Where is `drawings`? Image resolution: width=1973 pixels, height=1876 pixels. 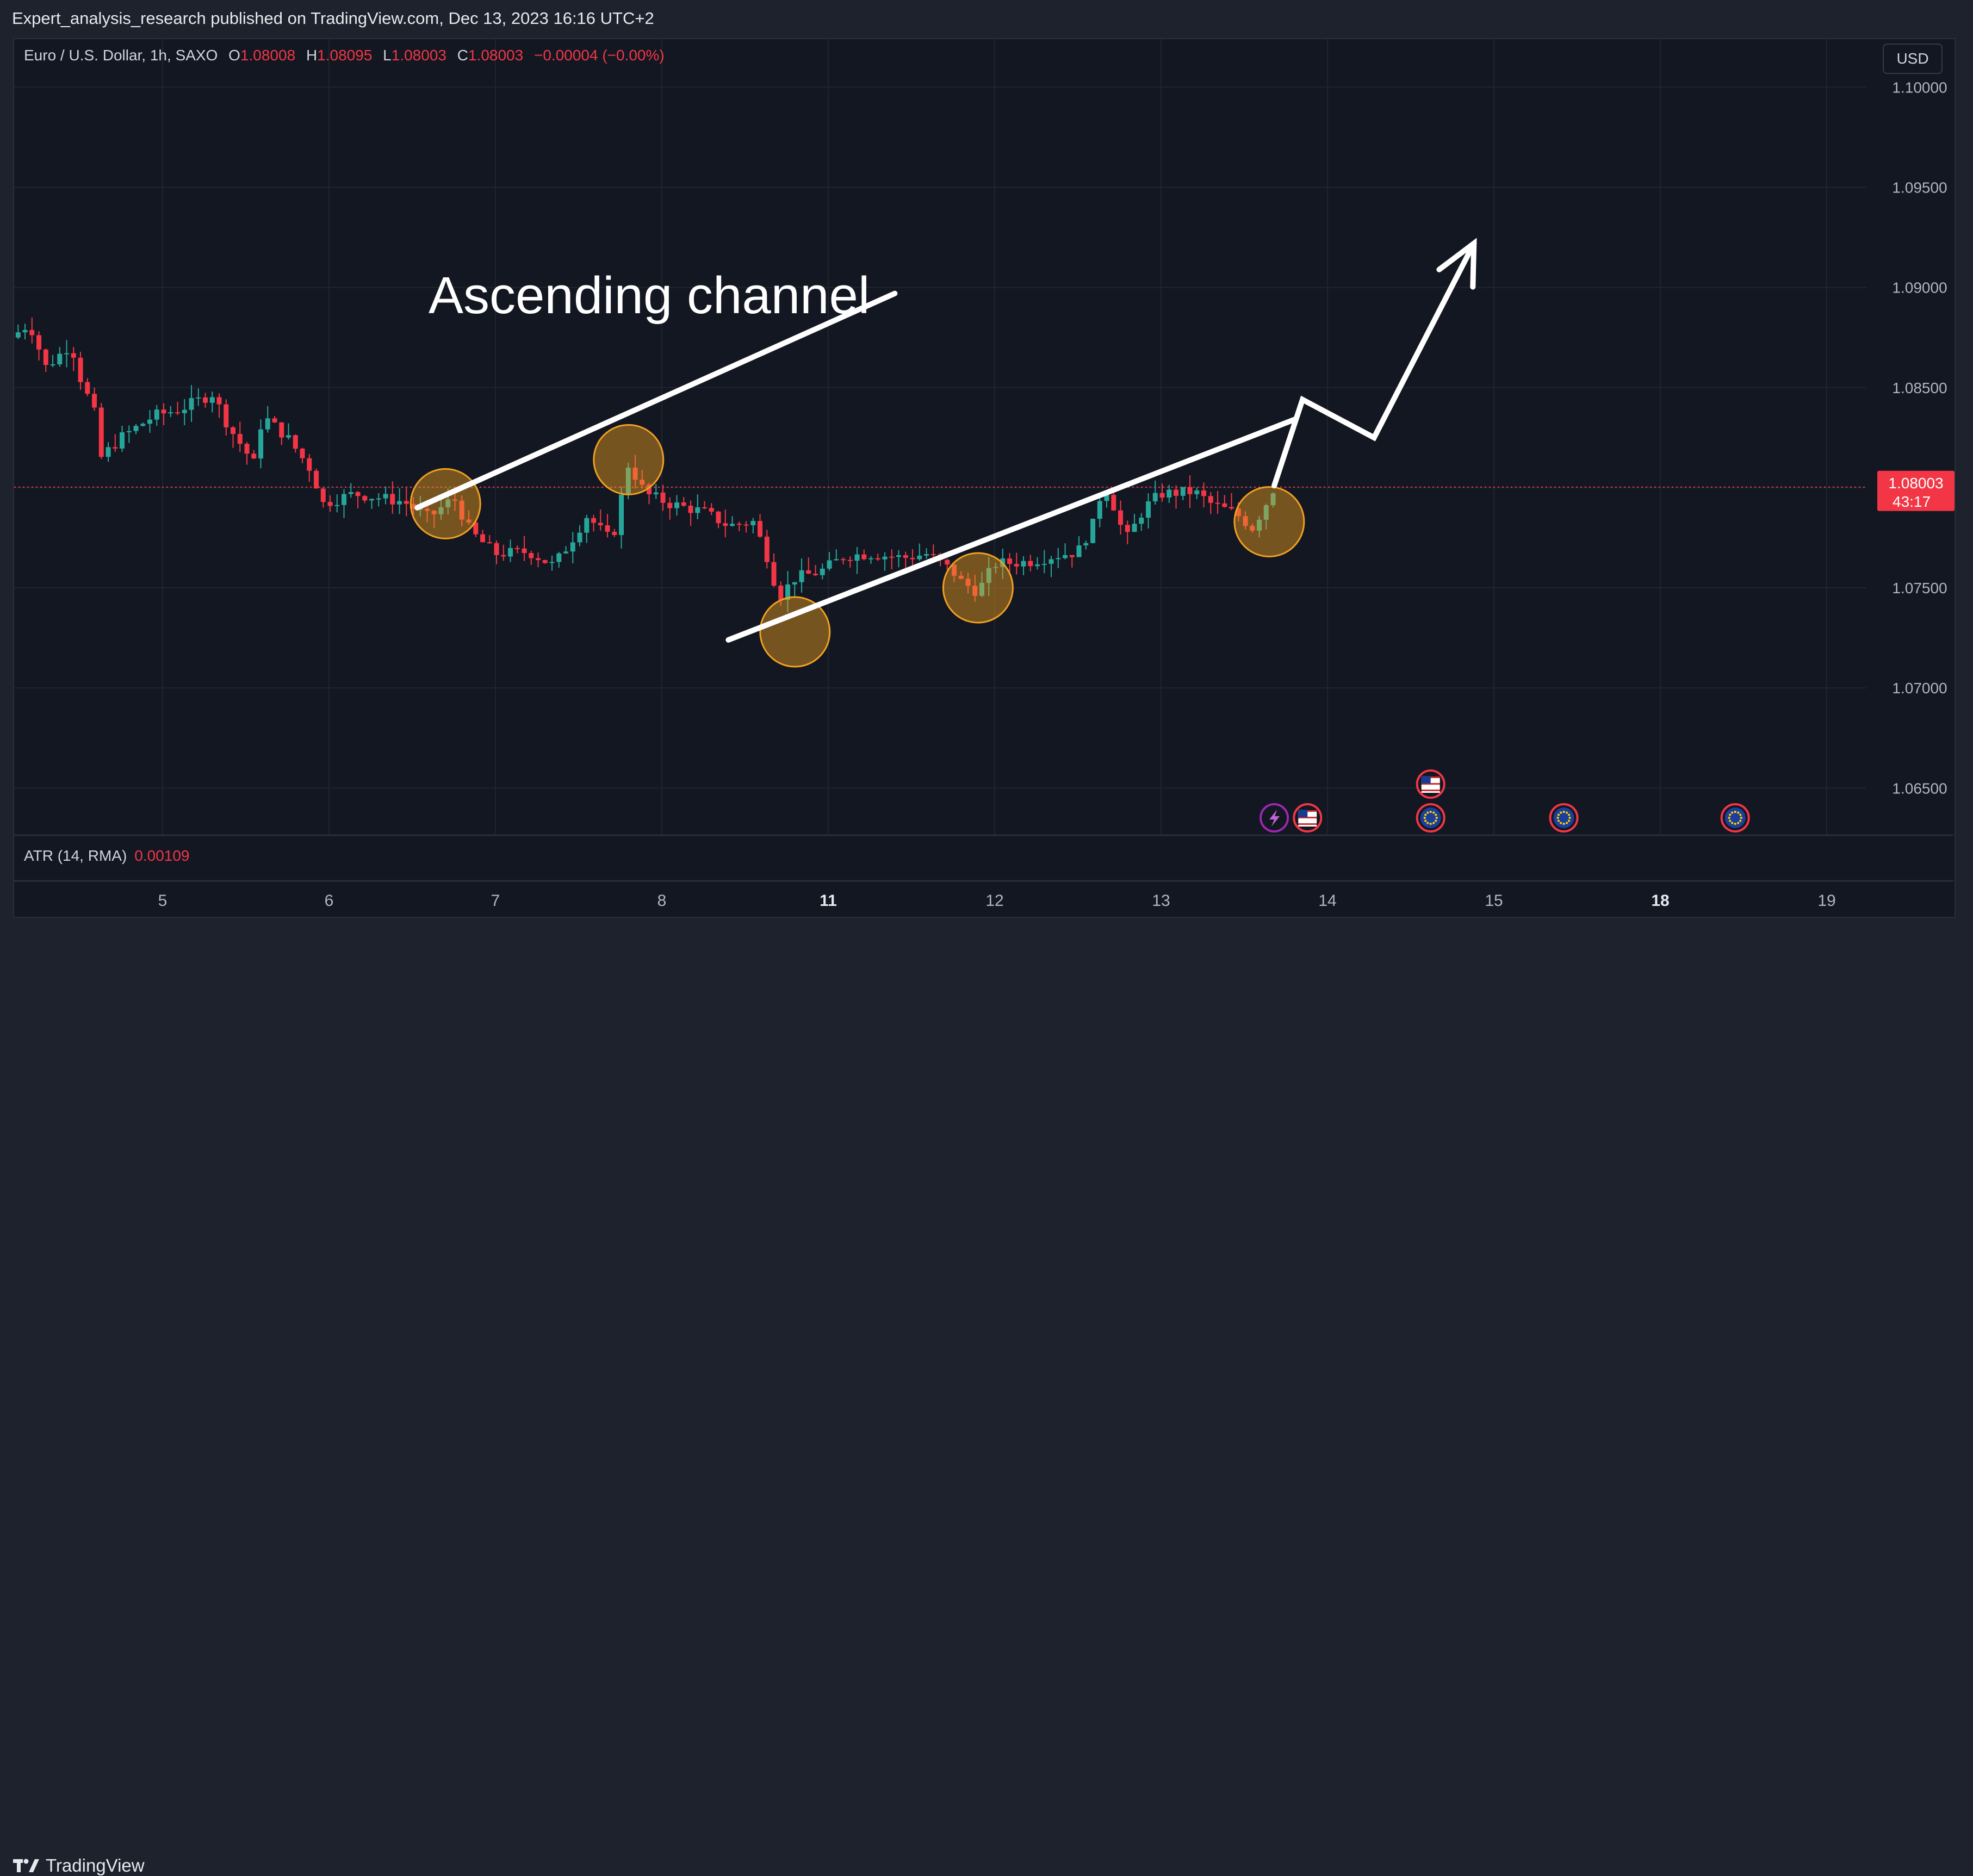
drawings is located at coordinates (946, 440).